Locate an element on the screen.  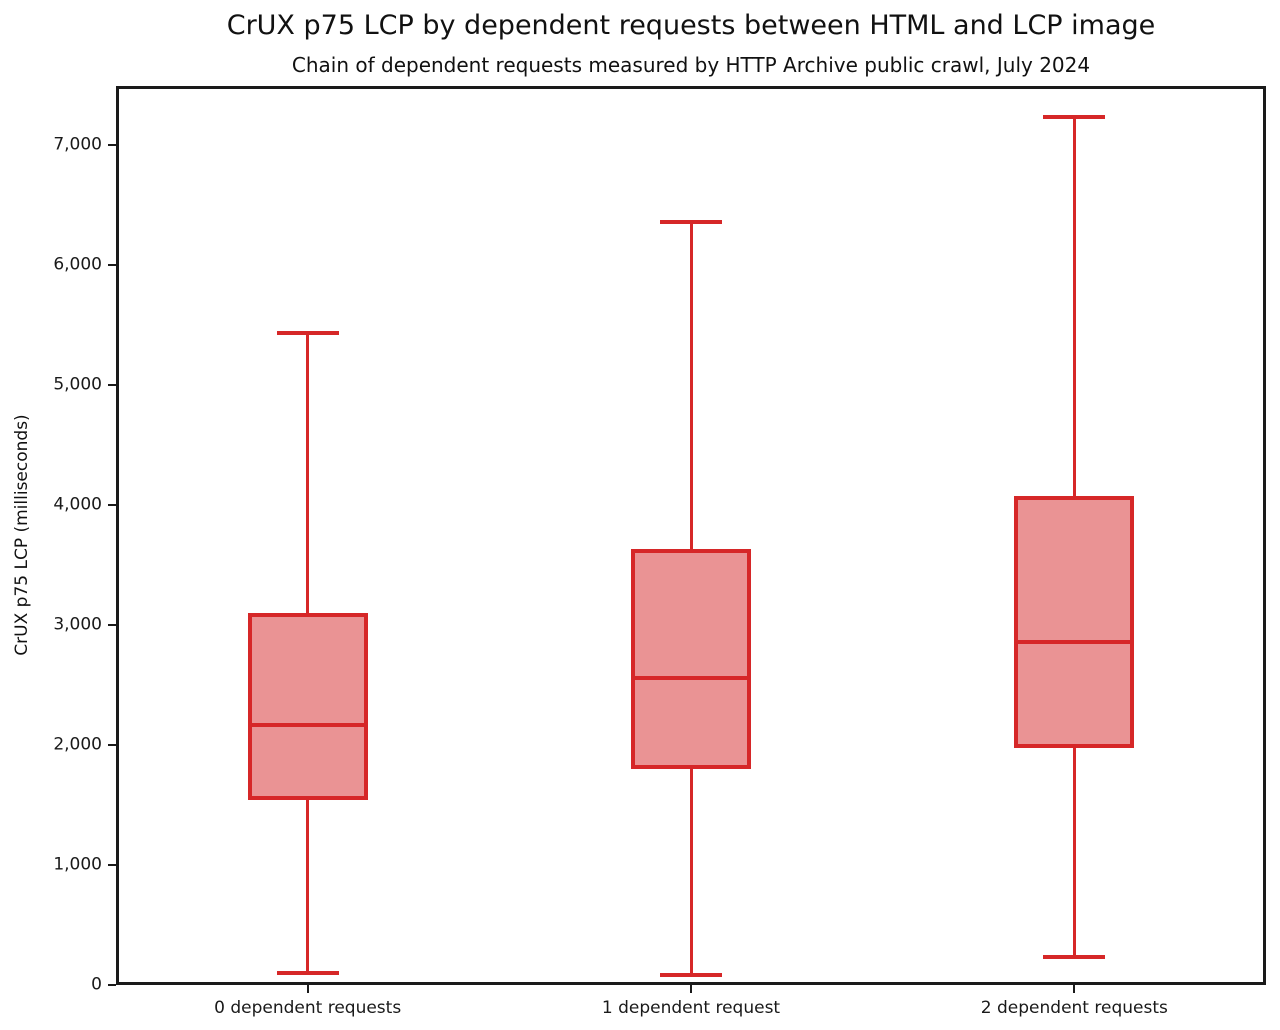
y-tick-label: 0 is located at coordinates (96, 984).